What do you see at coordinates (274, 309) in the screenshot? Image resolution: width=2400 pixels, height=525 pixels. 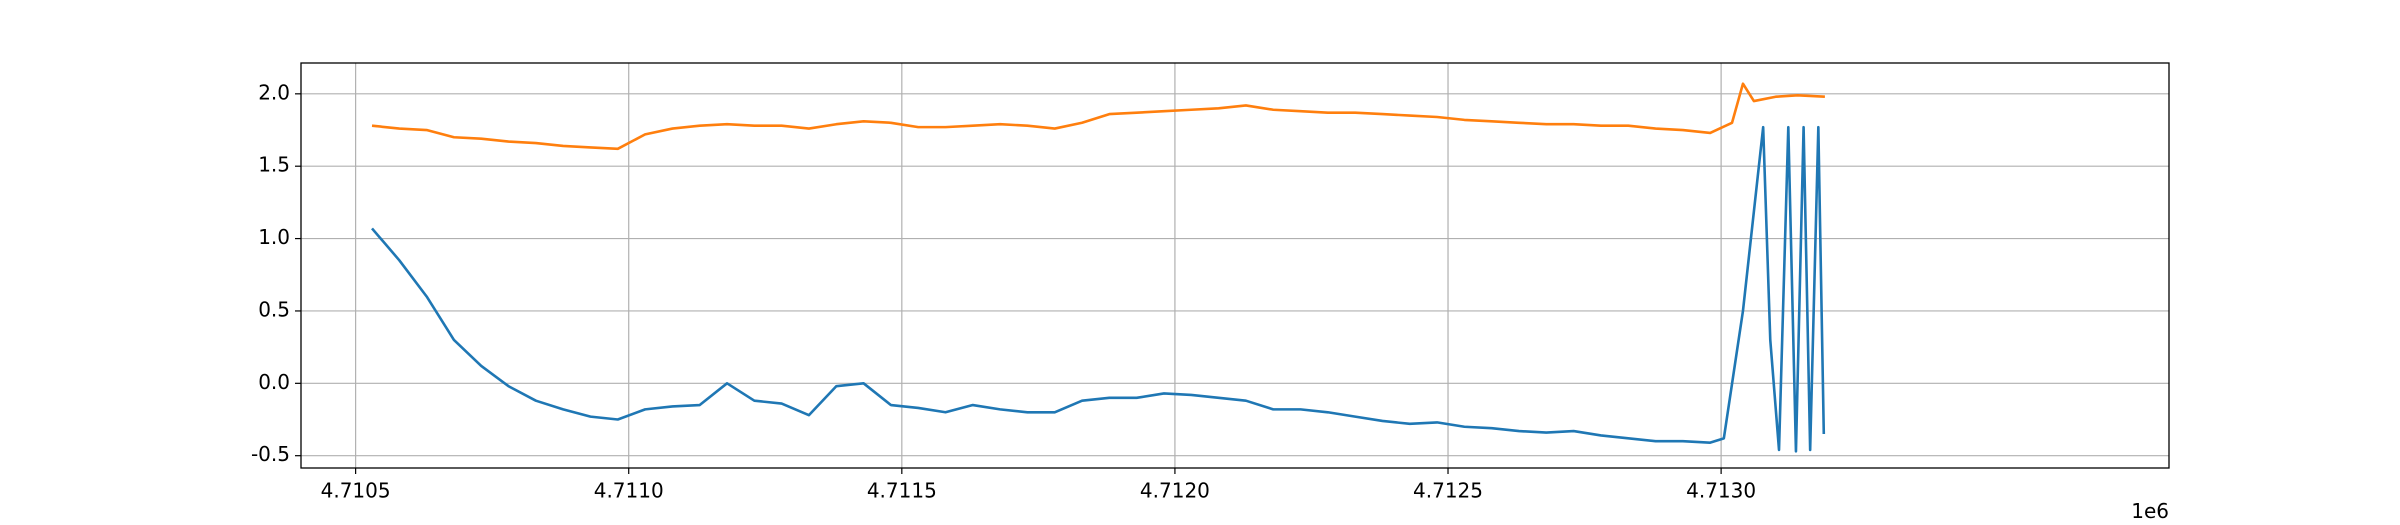 I see `y-tick-label: 0.5` at bounding box center [274, 309].